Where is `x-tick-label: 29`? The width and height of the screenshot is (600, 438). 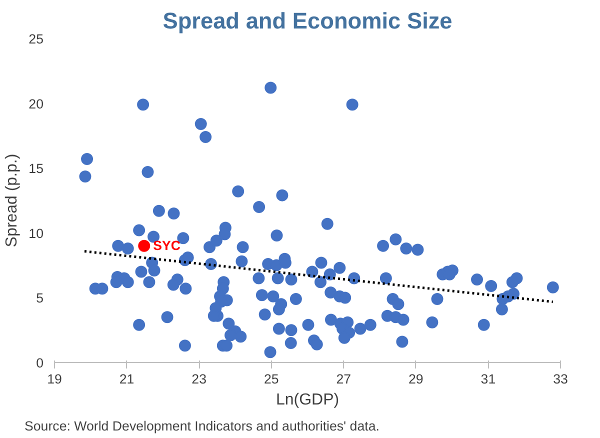
x-tick-label: 29 is located at coordinates (416, 379).